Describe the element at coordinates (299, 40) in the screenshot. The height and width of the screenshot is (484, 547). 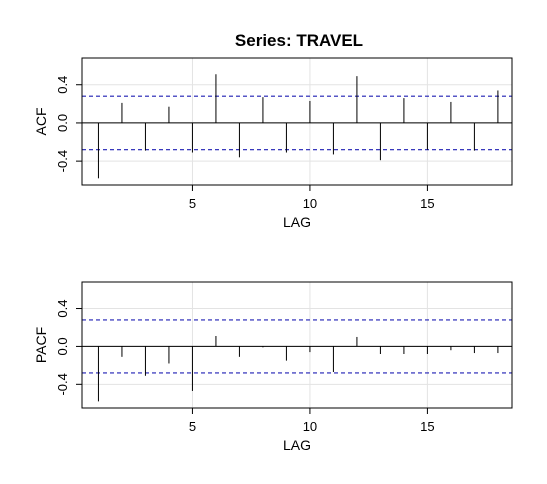
I see `chart-title: Series: TRAVEL` at that location.